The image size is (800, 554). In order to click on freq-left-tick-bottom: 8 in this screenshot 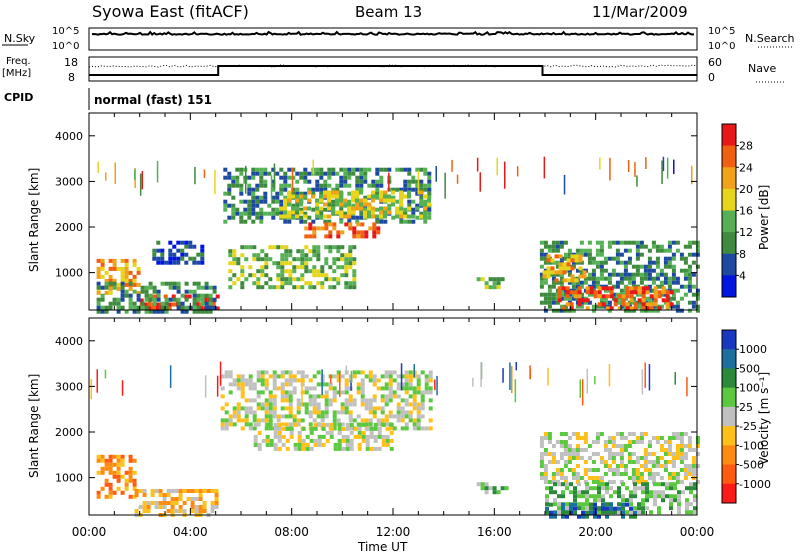, I will do `click(71, 77)`.